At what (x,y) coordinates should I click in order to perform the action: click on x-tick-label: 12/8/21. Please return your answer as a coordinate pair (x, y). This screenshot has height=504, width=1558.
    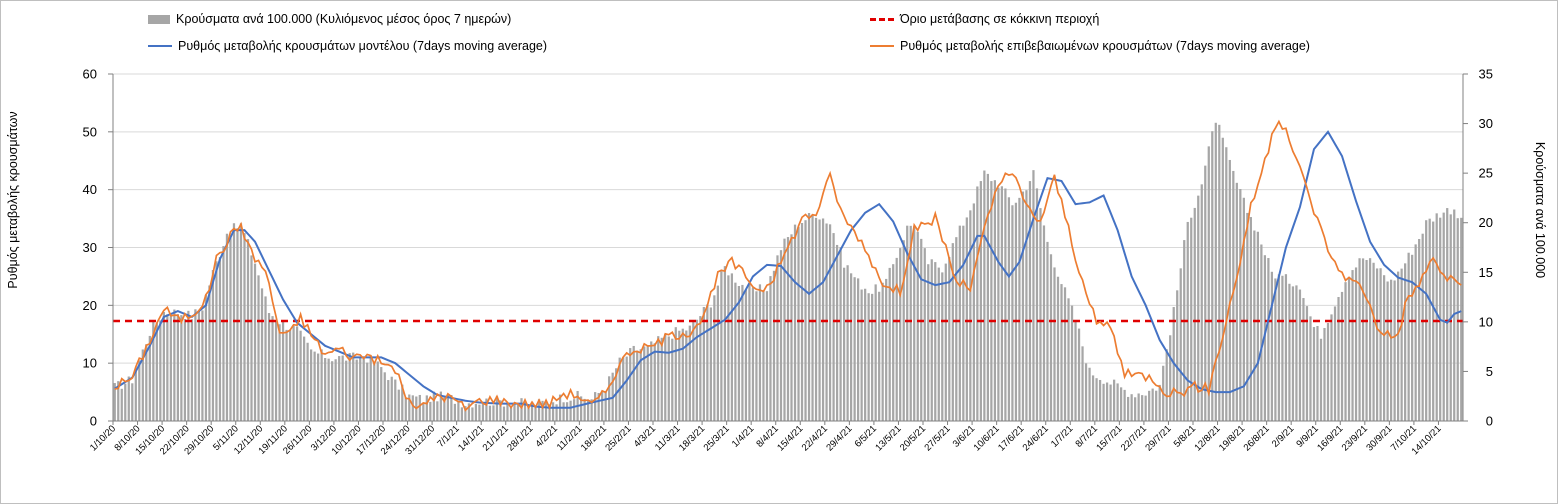
    Looking at the image, I should click on (1207, 438).